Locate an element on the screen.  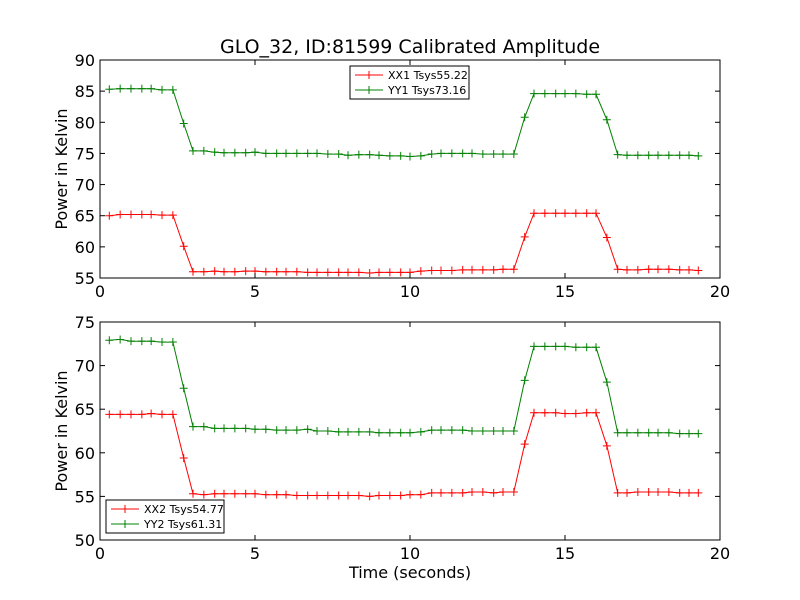
series-line is located at coordinates (404, 386).